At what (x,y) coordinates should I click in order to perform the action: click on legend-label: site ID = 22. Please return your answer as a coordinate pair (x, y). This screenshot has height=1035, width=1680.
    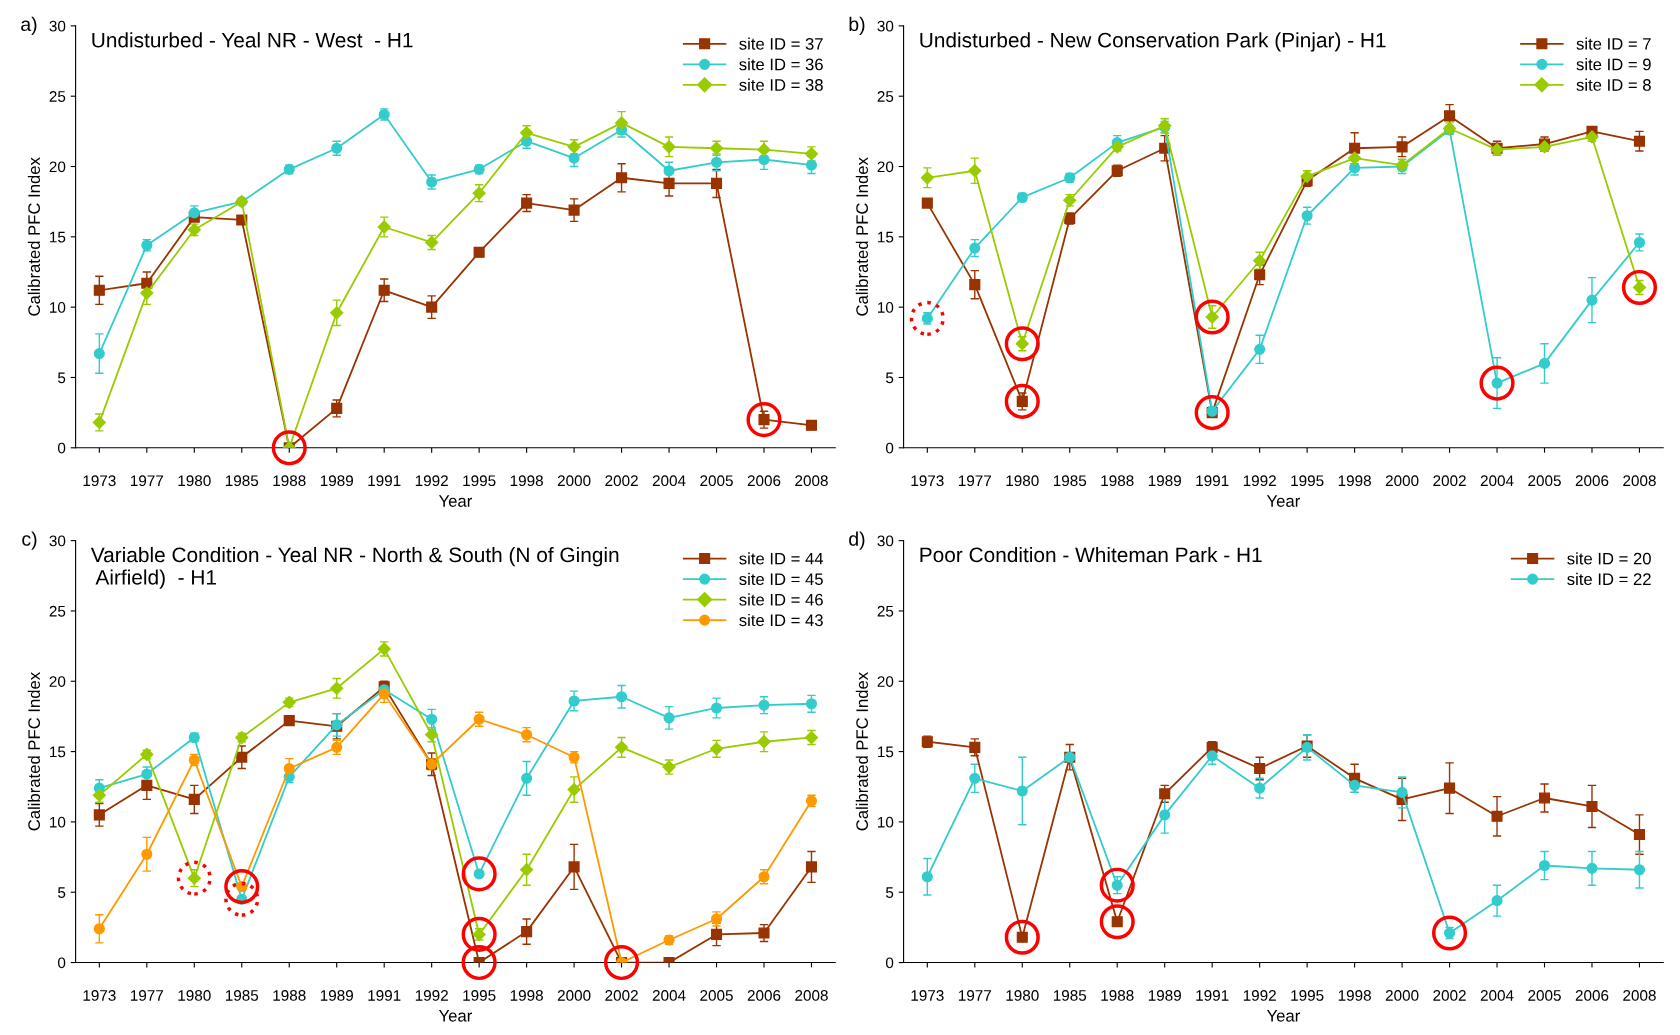
    Looking at the image, I should click on (1609, 579).